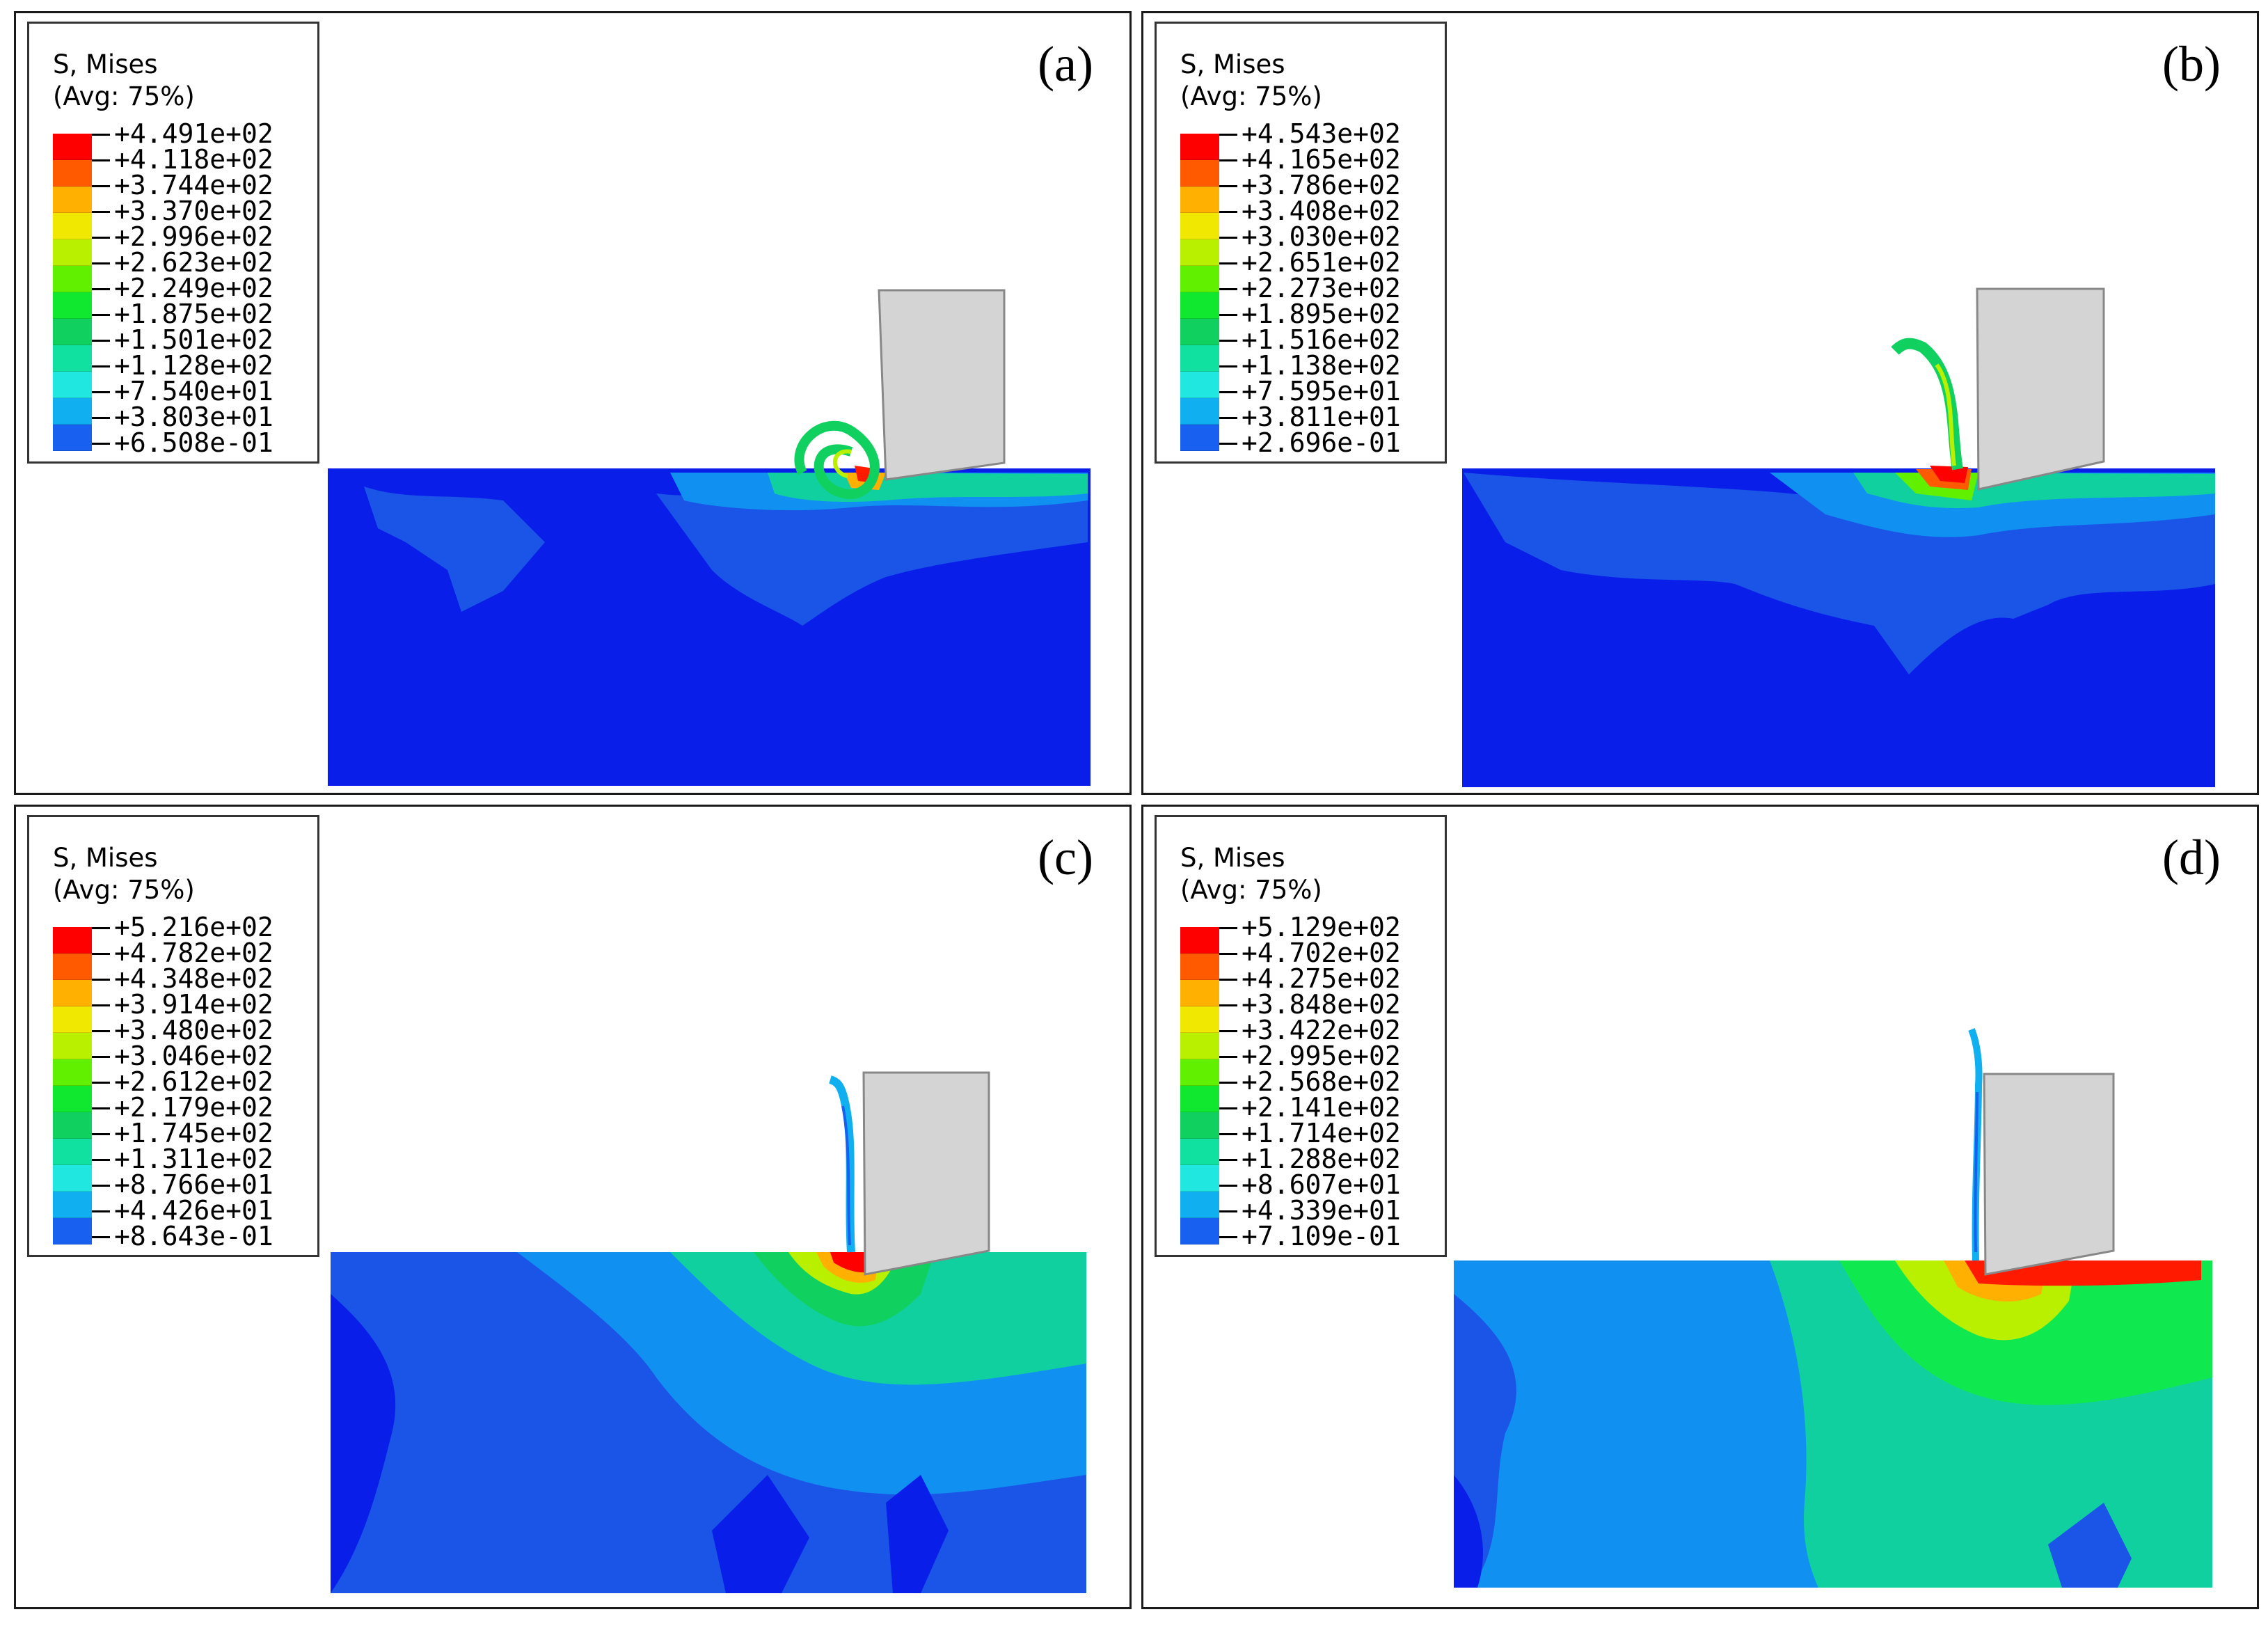 The image size is (2268, 1628). Describe the element at coordinates (176, 953) in the screenshot. I see `legend-value: +4.782e+02` at that location.